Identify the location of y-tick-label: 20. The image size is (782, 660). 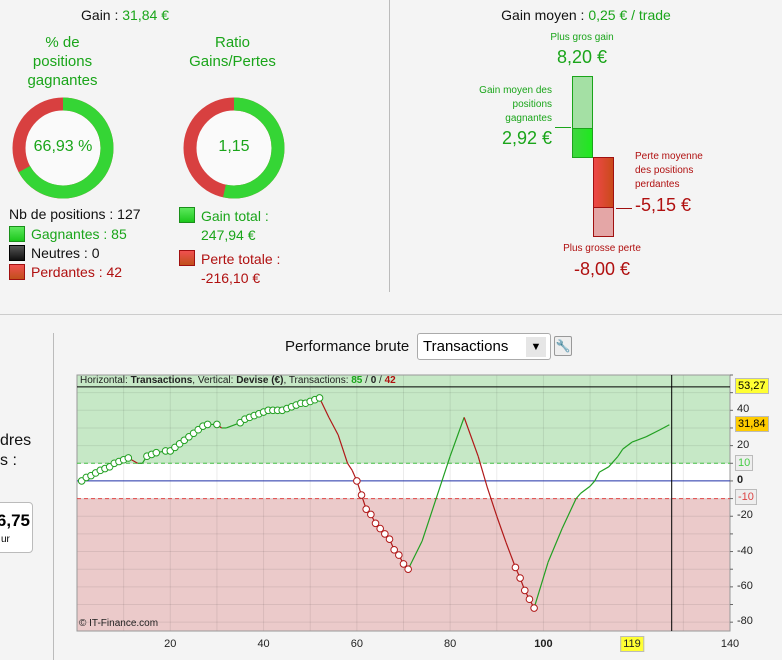
(743, 444).